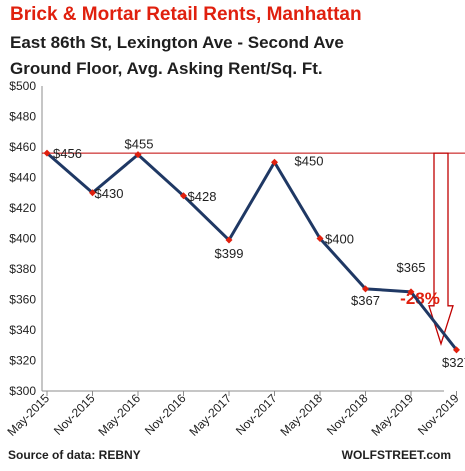 This screenshot has width=465, height=471. Describe the element at coordinates (453, 362) in the screenshot. I see `data-label: $327` at that location.